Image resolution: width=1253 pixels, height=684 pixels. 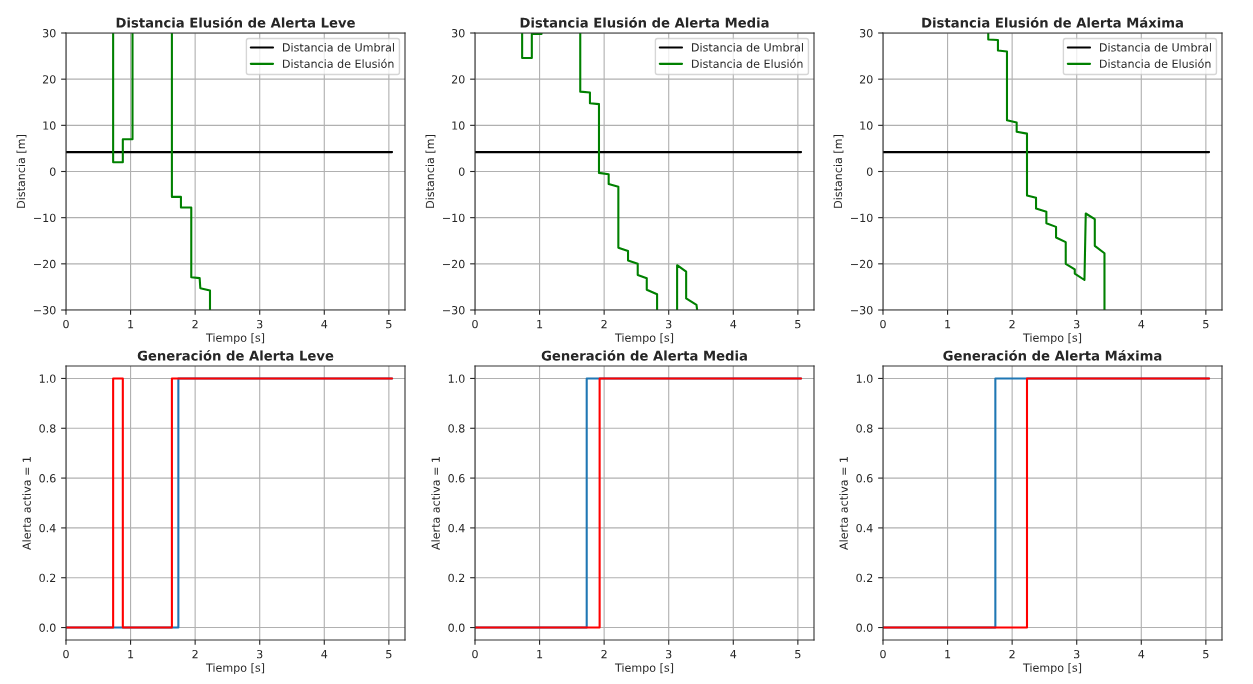 I want to click on chart-title: Generación de Alerta Leve, so click(x=235, y=355).